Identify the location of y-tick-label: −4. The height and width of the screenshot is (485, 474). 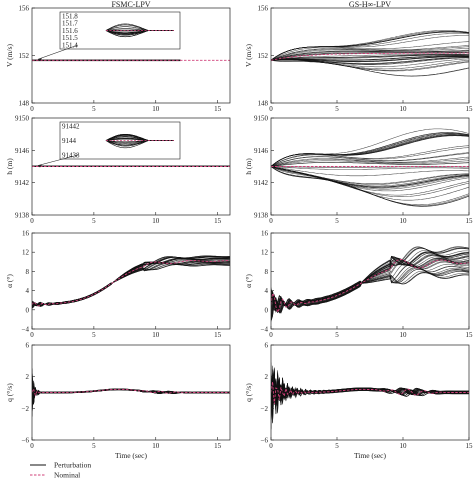
(265, 330).